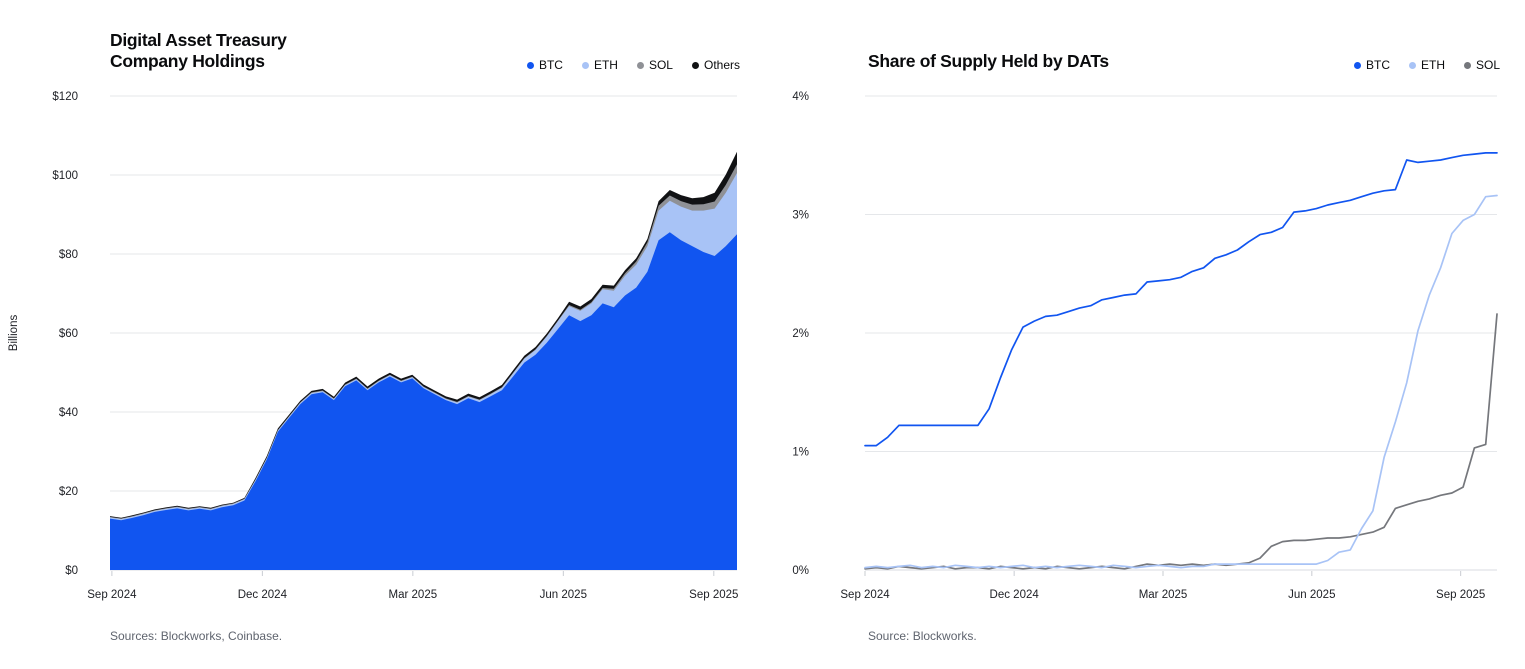 The image size is (1525, 669). Describe the element at coordinates (68, 492) in the screenshot. I see `y-tick-label: $20` at that location.